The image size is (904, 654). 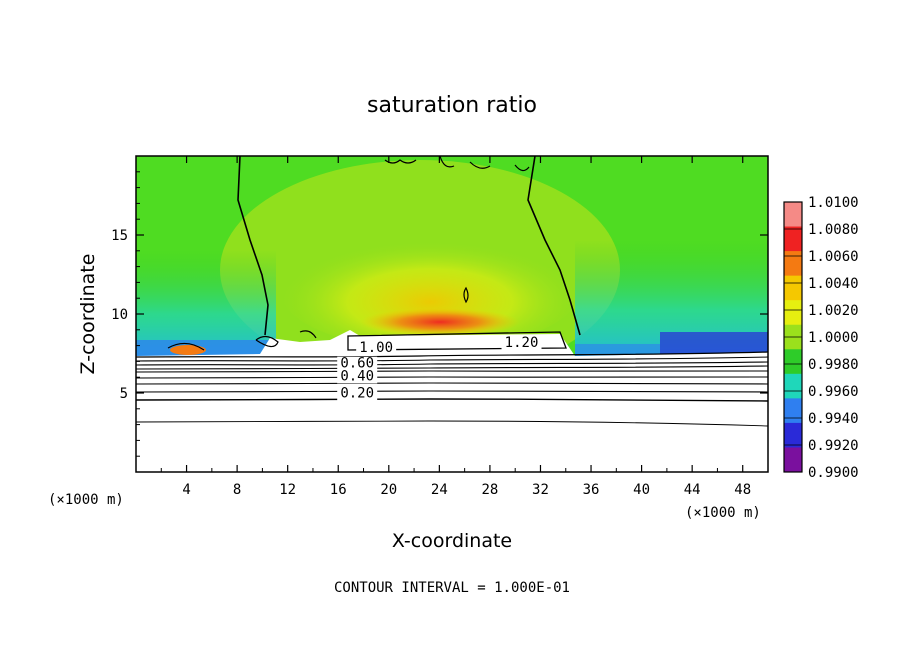 I want to click on contour-label: 0.60, so click(x=357, y=364).